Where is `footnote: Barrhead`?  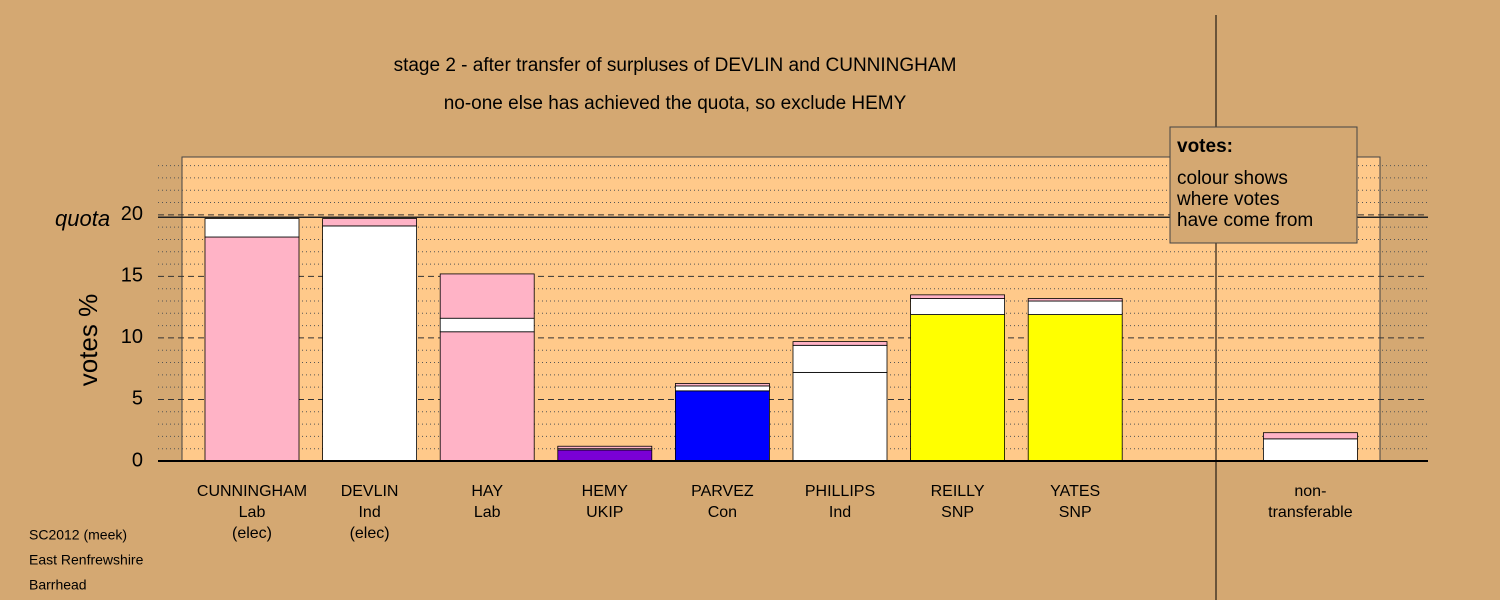 footnote: Barrhead is located at coordinates (58, 585).